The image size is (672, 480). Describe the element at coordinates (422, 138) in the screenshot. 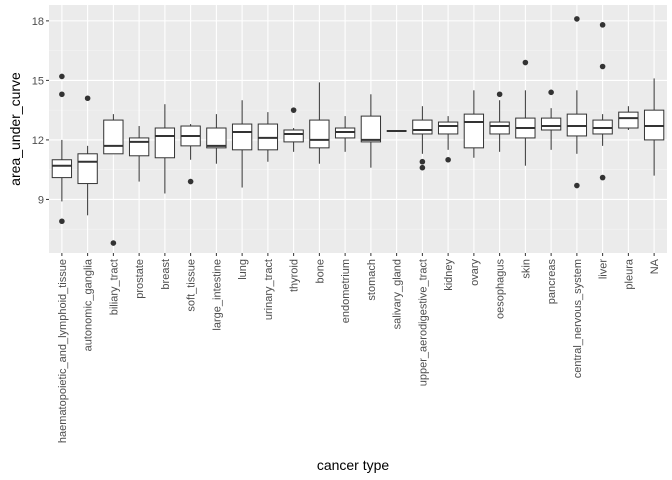

I see `box-upper-aerodigestive-tract` at that location.